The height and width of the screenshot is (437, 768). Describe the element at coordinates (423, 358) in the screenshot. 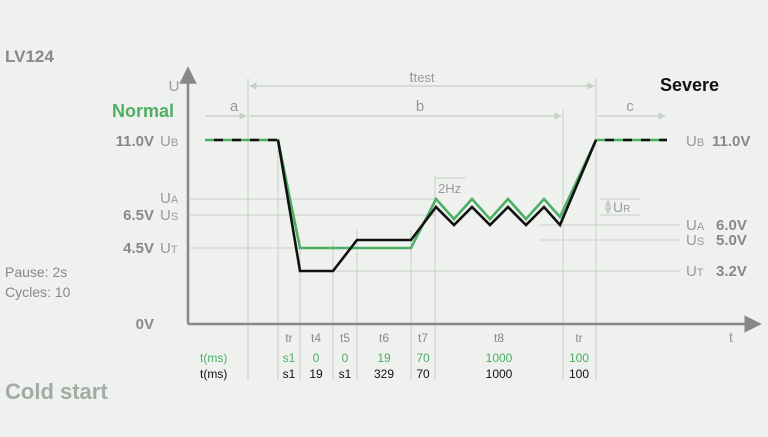

I see `normal-cell: 70` at that location.